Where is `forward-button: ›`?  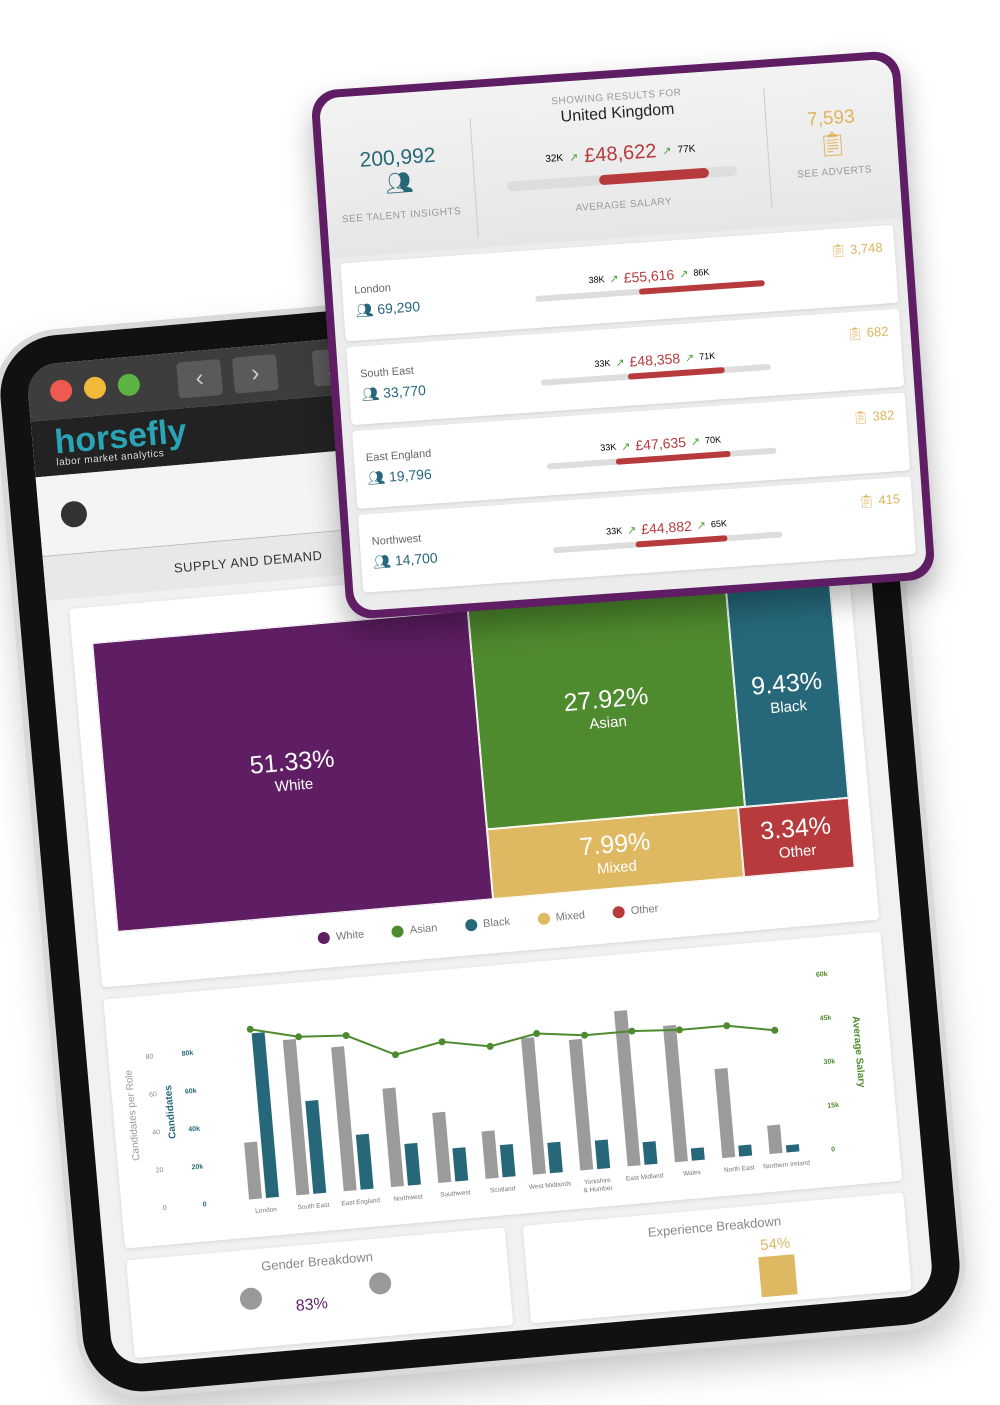
forward-button: › is located at coordinates (255, 373).